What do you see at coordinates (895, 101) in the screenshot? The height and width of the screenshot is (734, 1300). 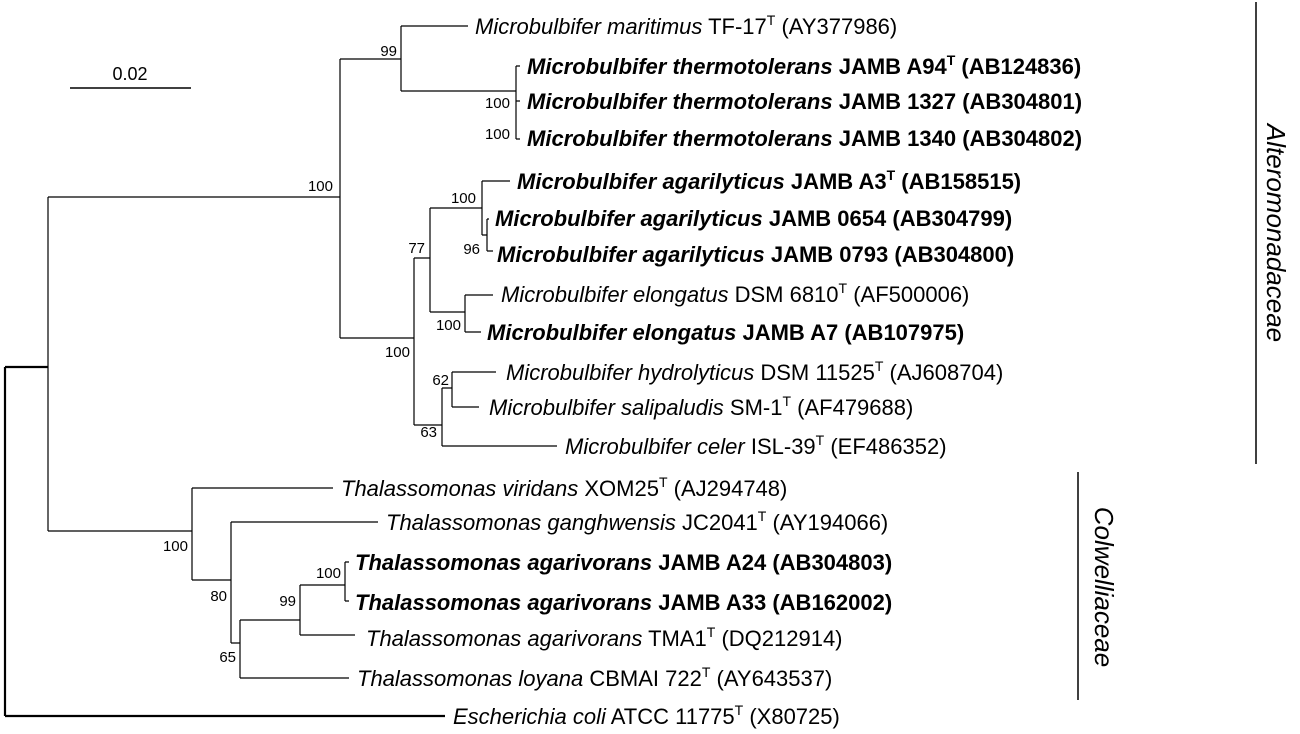 I see `taxon-strain: JAMB 1327` at bounding box center [895, 101].